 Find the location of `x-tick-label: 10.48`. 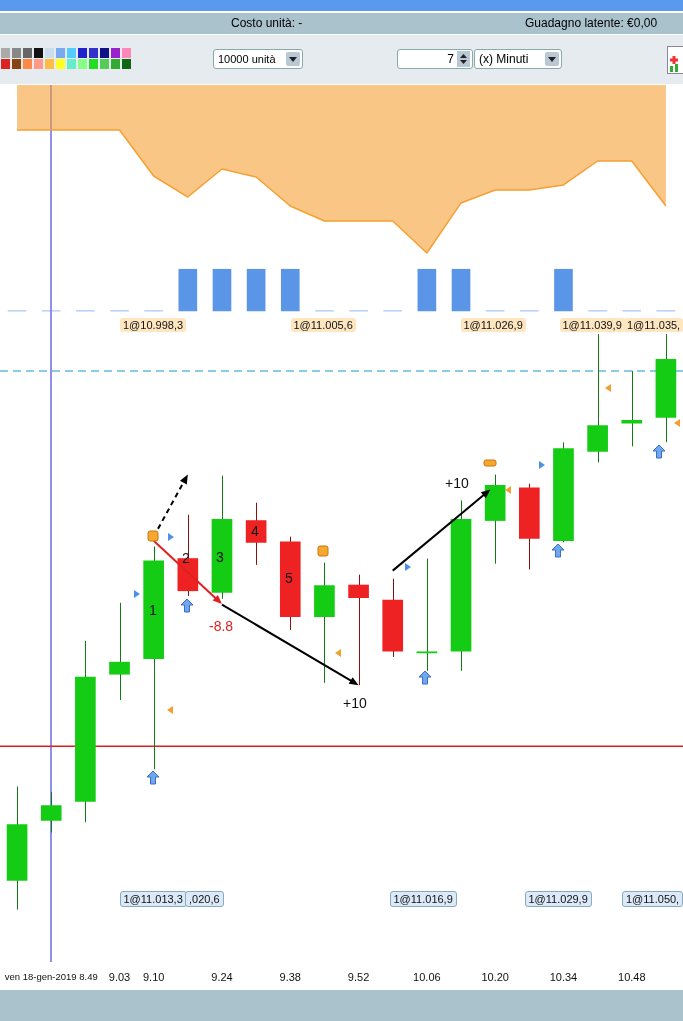

x-tick-label: 10.48 is located at coordinates (632, 977).